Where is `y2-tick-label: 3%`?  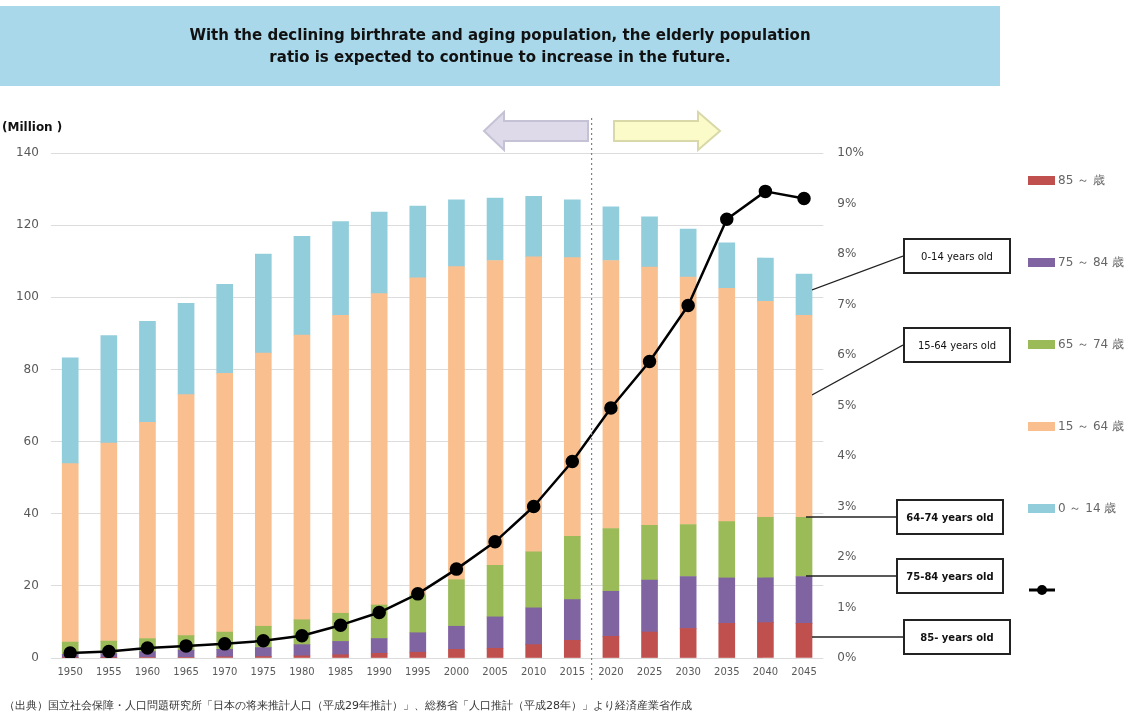 y2-tick-label: 3% is located at coordinates (847, 505).